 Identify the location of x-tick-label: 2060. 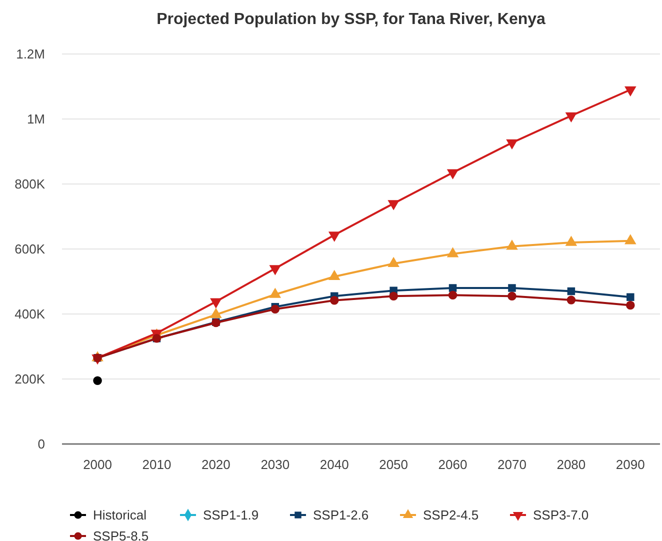
(453, 464).